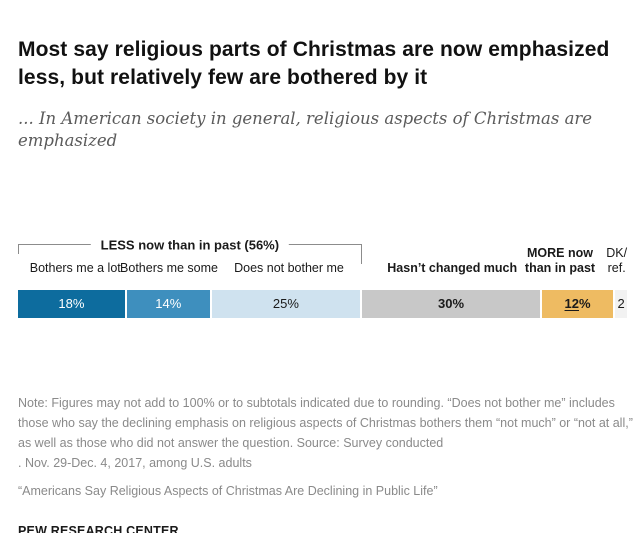  I want to click on footer-wordmark: PEW RESEARCH CENTER, so click(98, 528).